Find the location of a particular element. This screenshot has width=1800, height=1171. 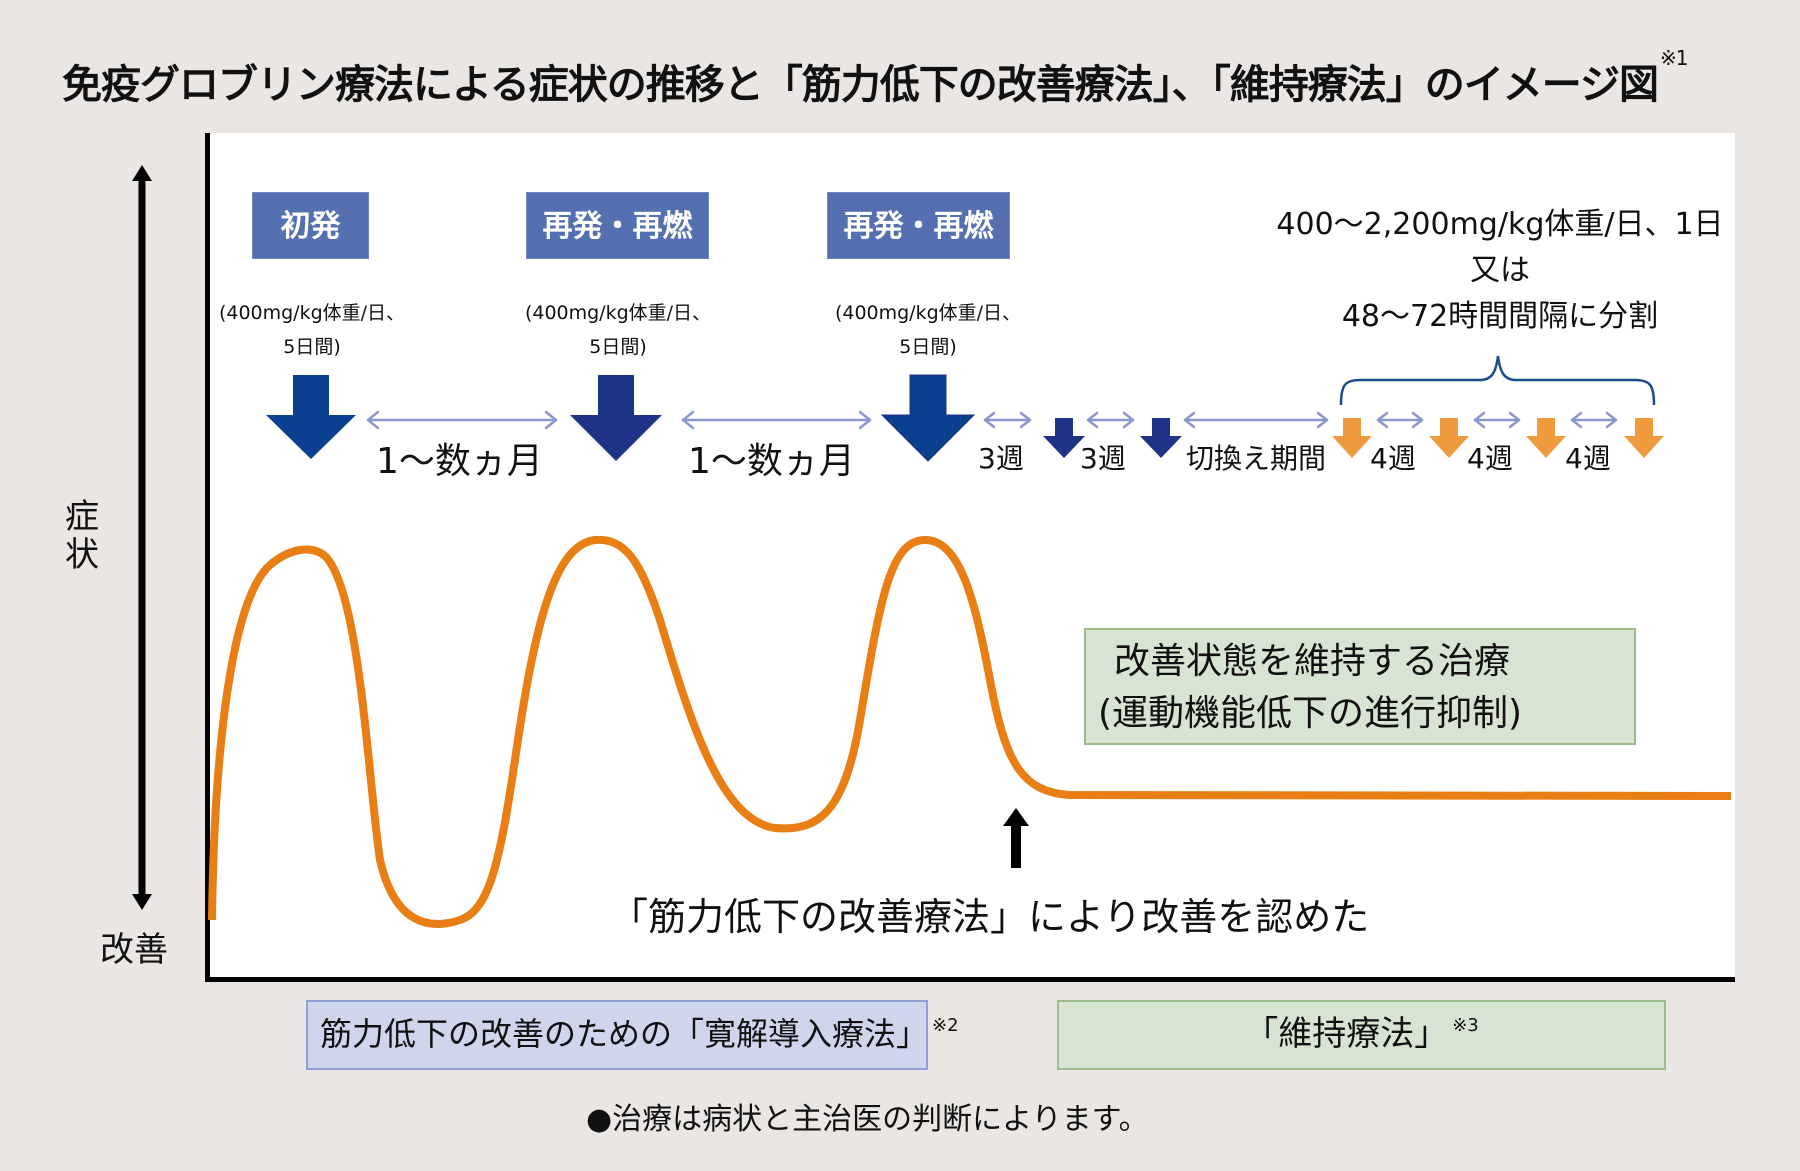

maintenance-dose-line-1: 400〜2,200mg/kg体重/日、1日 is located at coordinates (1500, 224).